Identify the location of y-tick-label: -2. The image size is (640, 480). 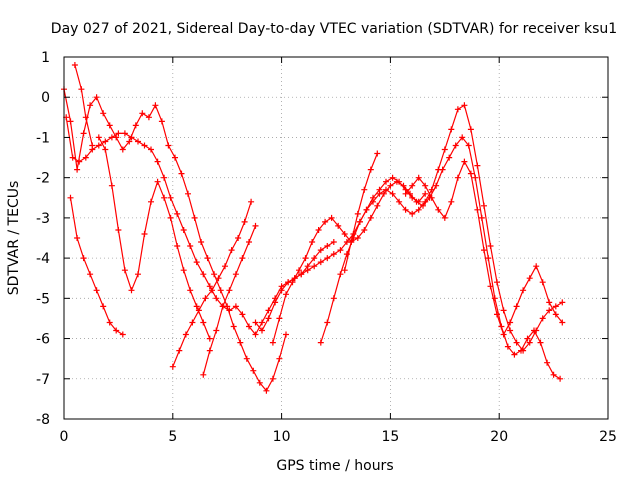
(43, 179).